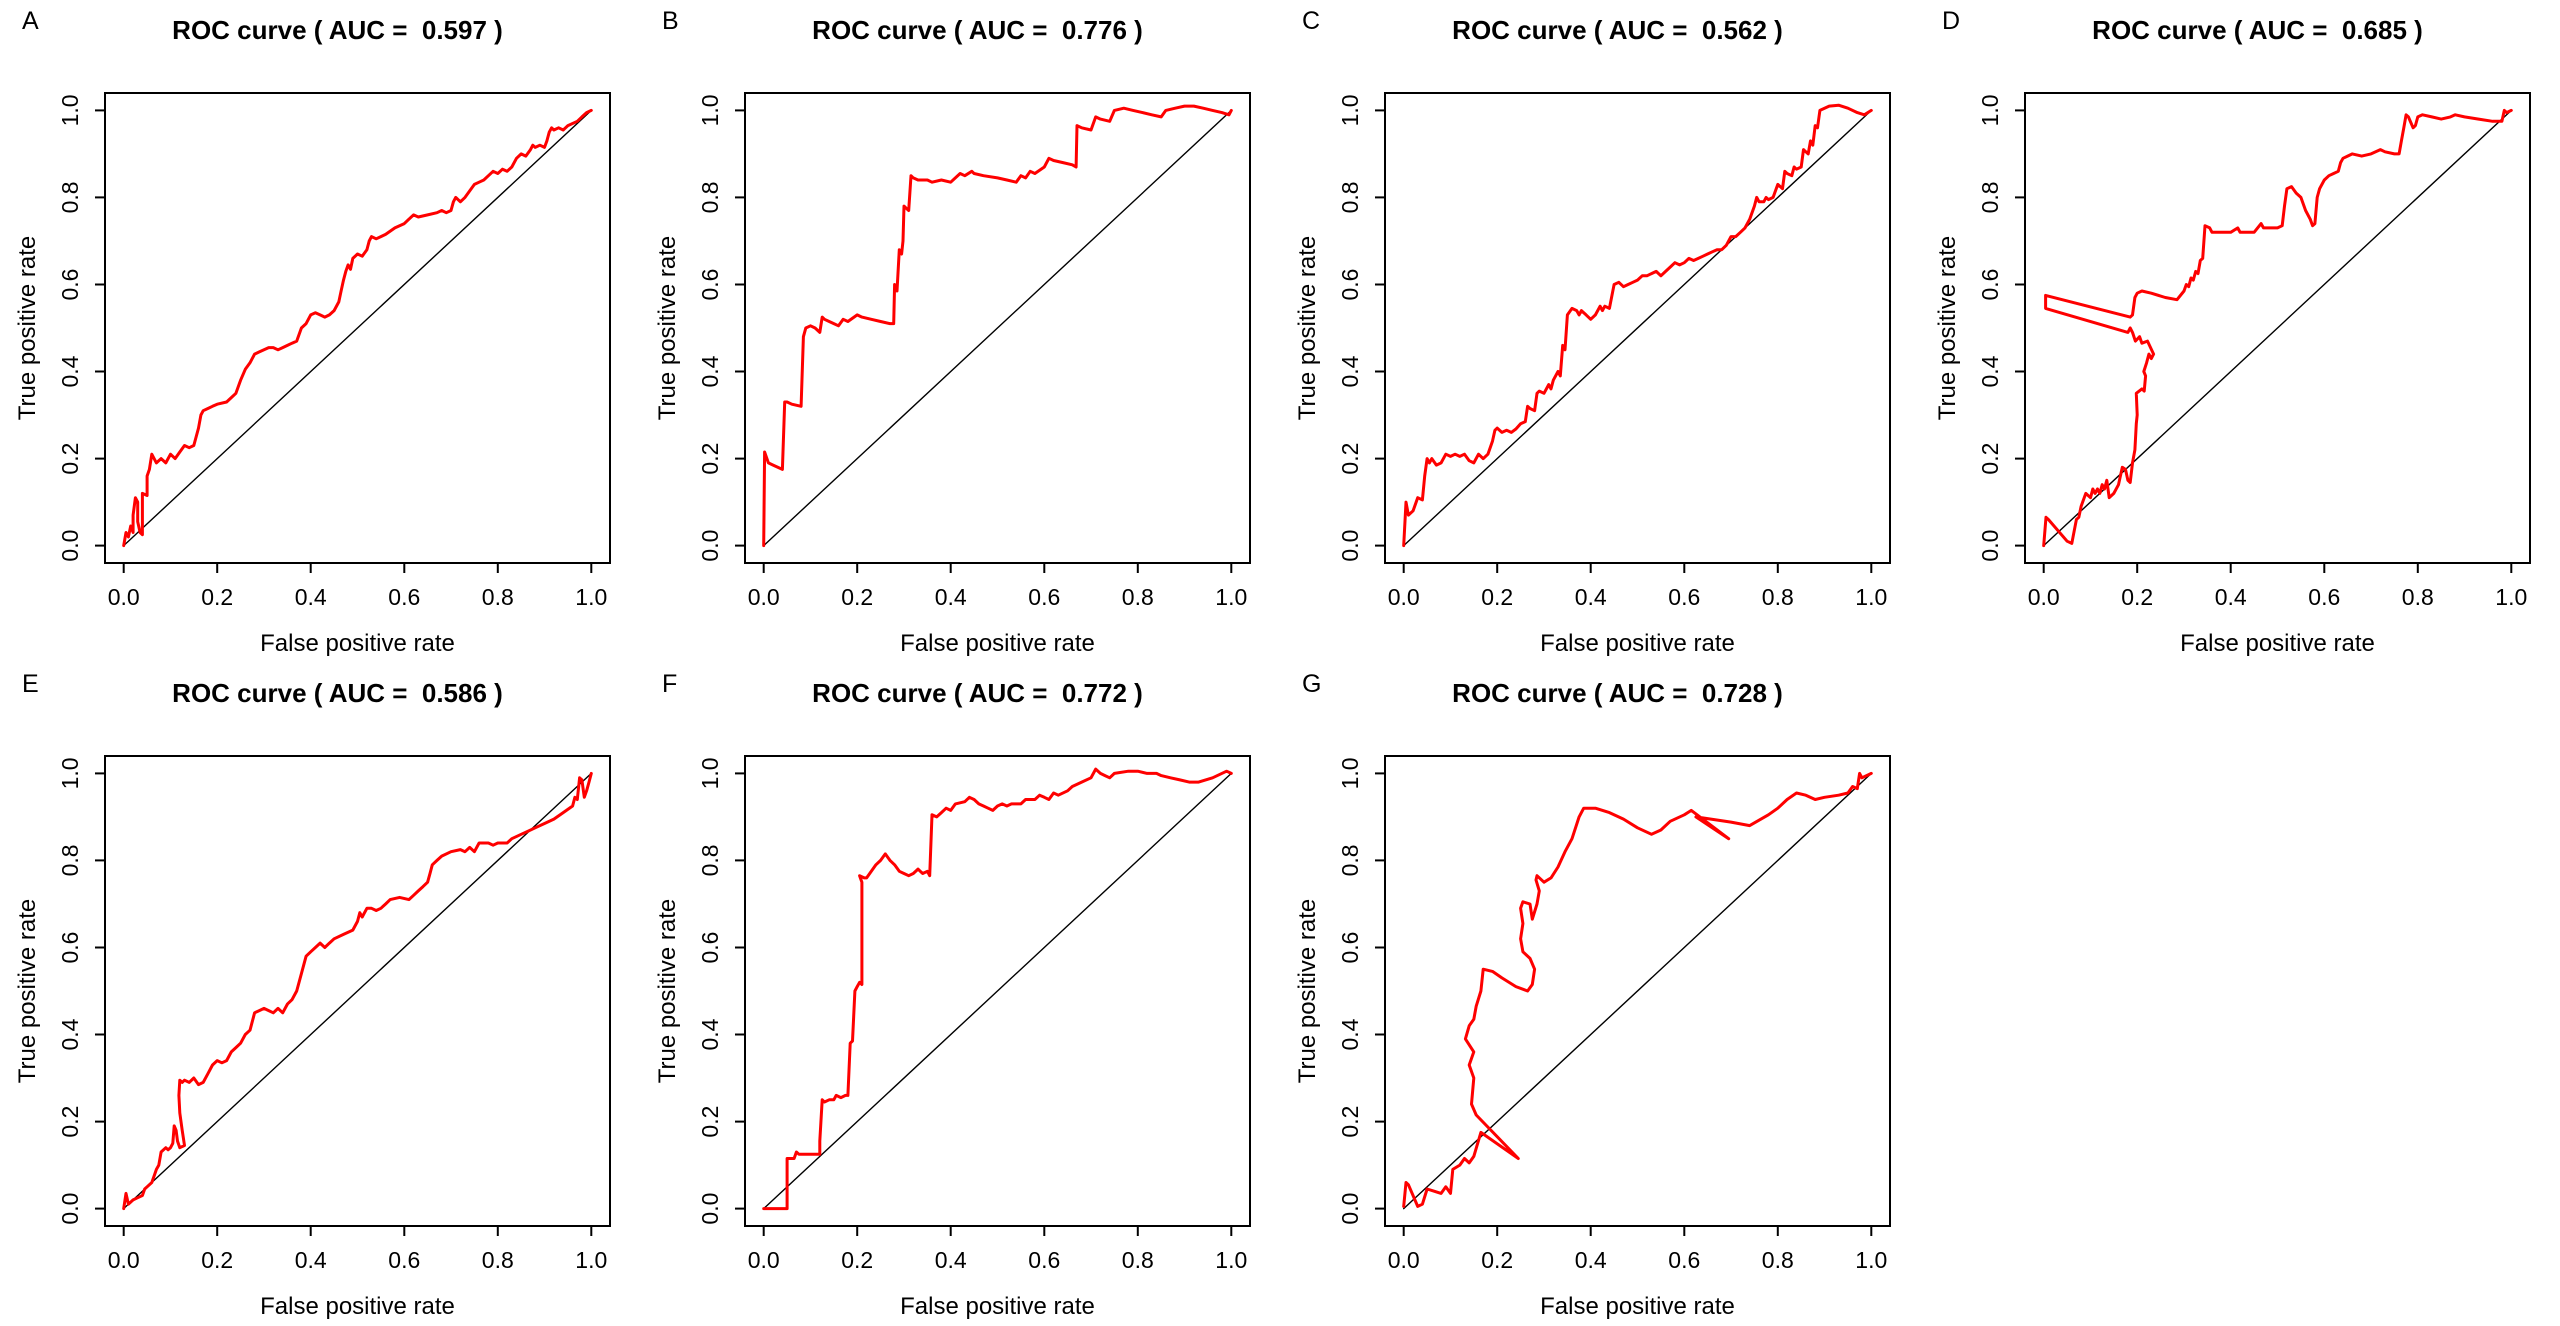 The height and width of the screenshot is (1326, 2560). What do you see at coordinates (30, 21) in the screenshot?
I see `panel-letter: A` at bounding box center [30, 21].